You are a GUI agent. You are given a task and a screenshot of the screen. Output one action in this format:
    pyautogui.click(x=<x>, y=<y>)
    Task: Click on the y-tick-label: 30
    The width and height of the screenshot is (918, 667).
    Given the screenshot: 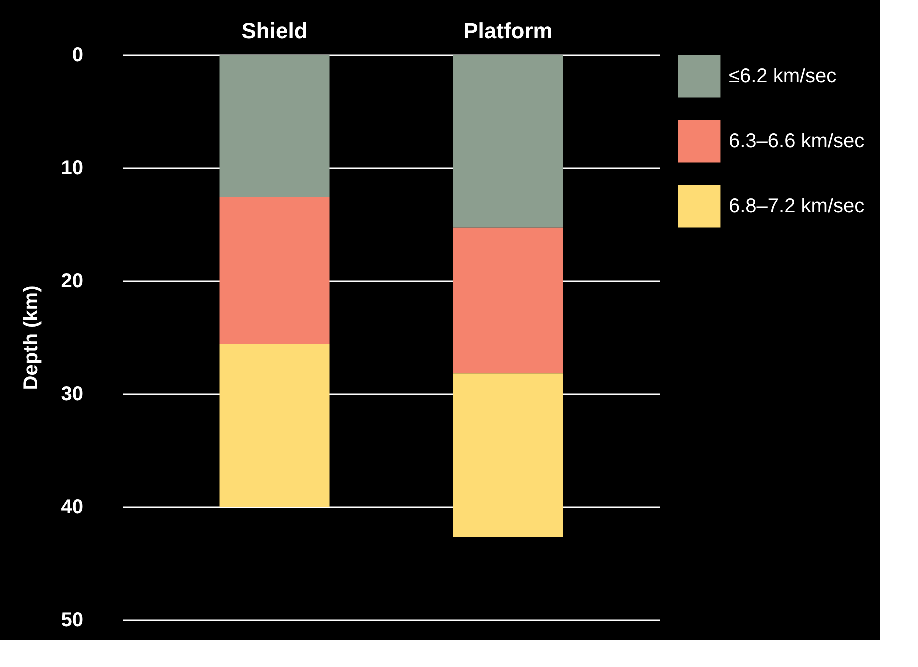 What is the action you would take?
    pyautogui.click(x=72, y=395)
    